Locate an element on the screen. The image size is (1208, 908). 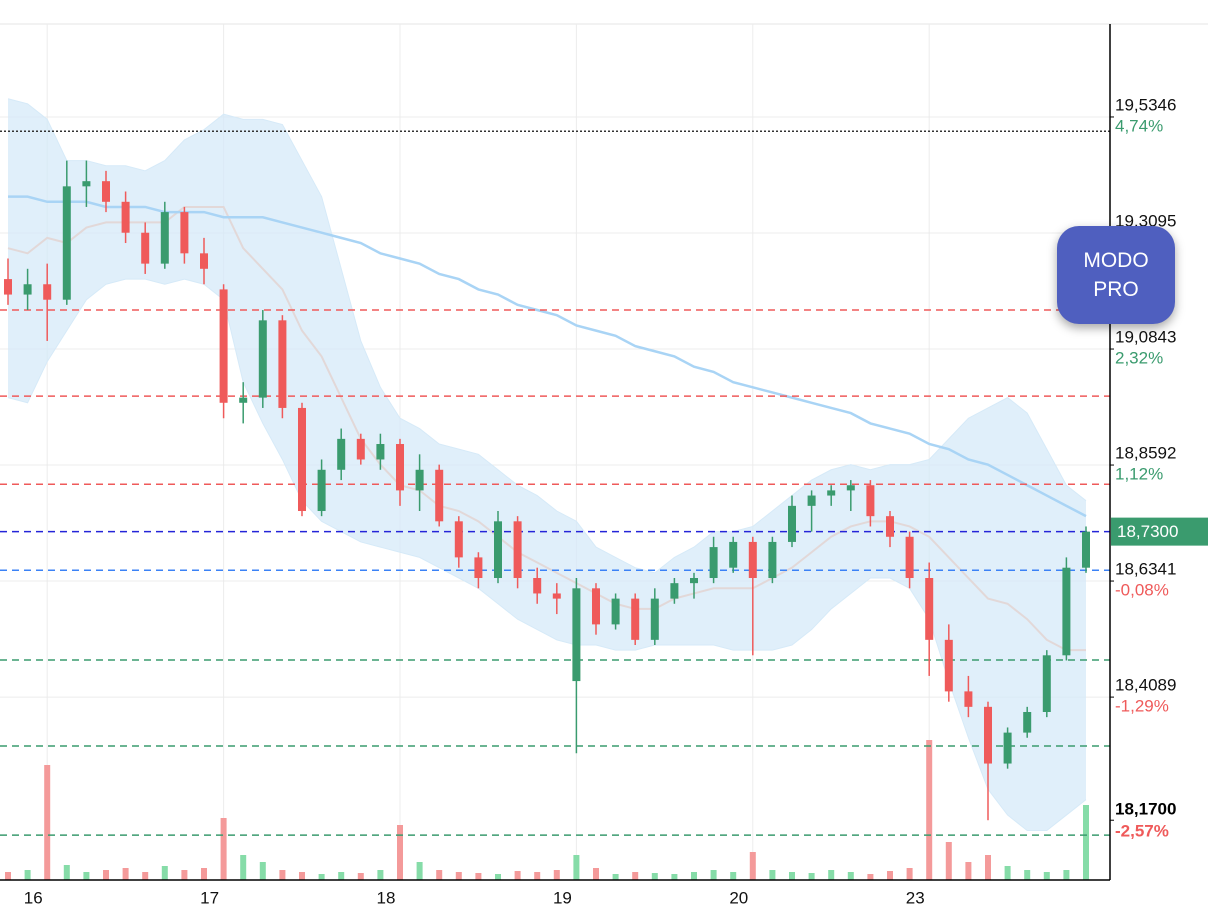
volume is located at coordinates (547, 810).